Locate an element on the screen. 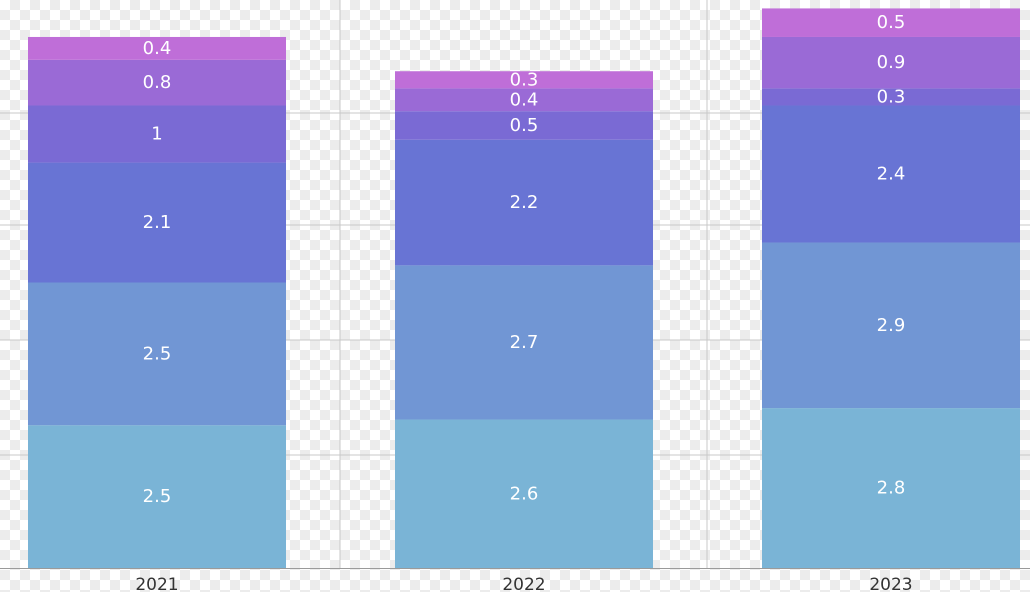 The image size is (1030, 592). data-label: 2.2 is located at coordinates (524, 202).